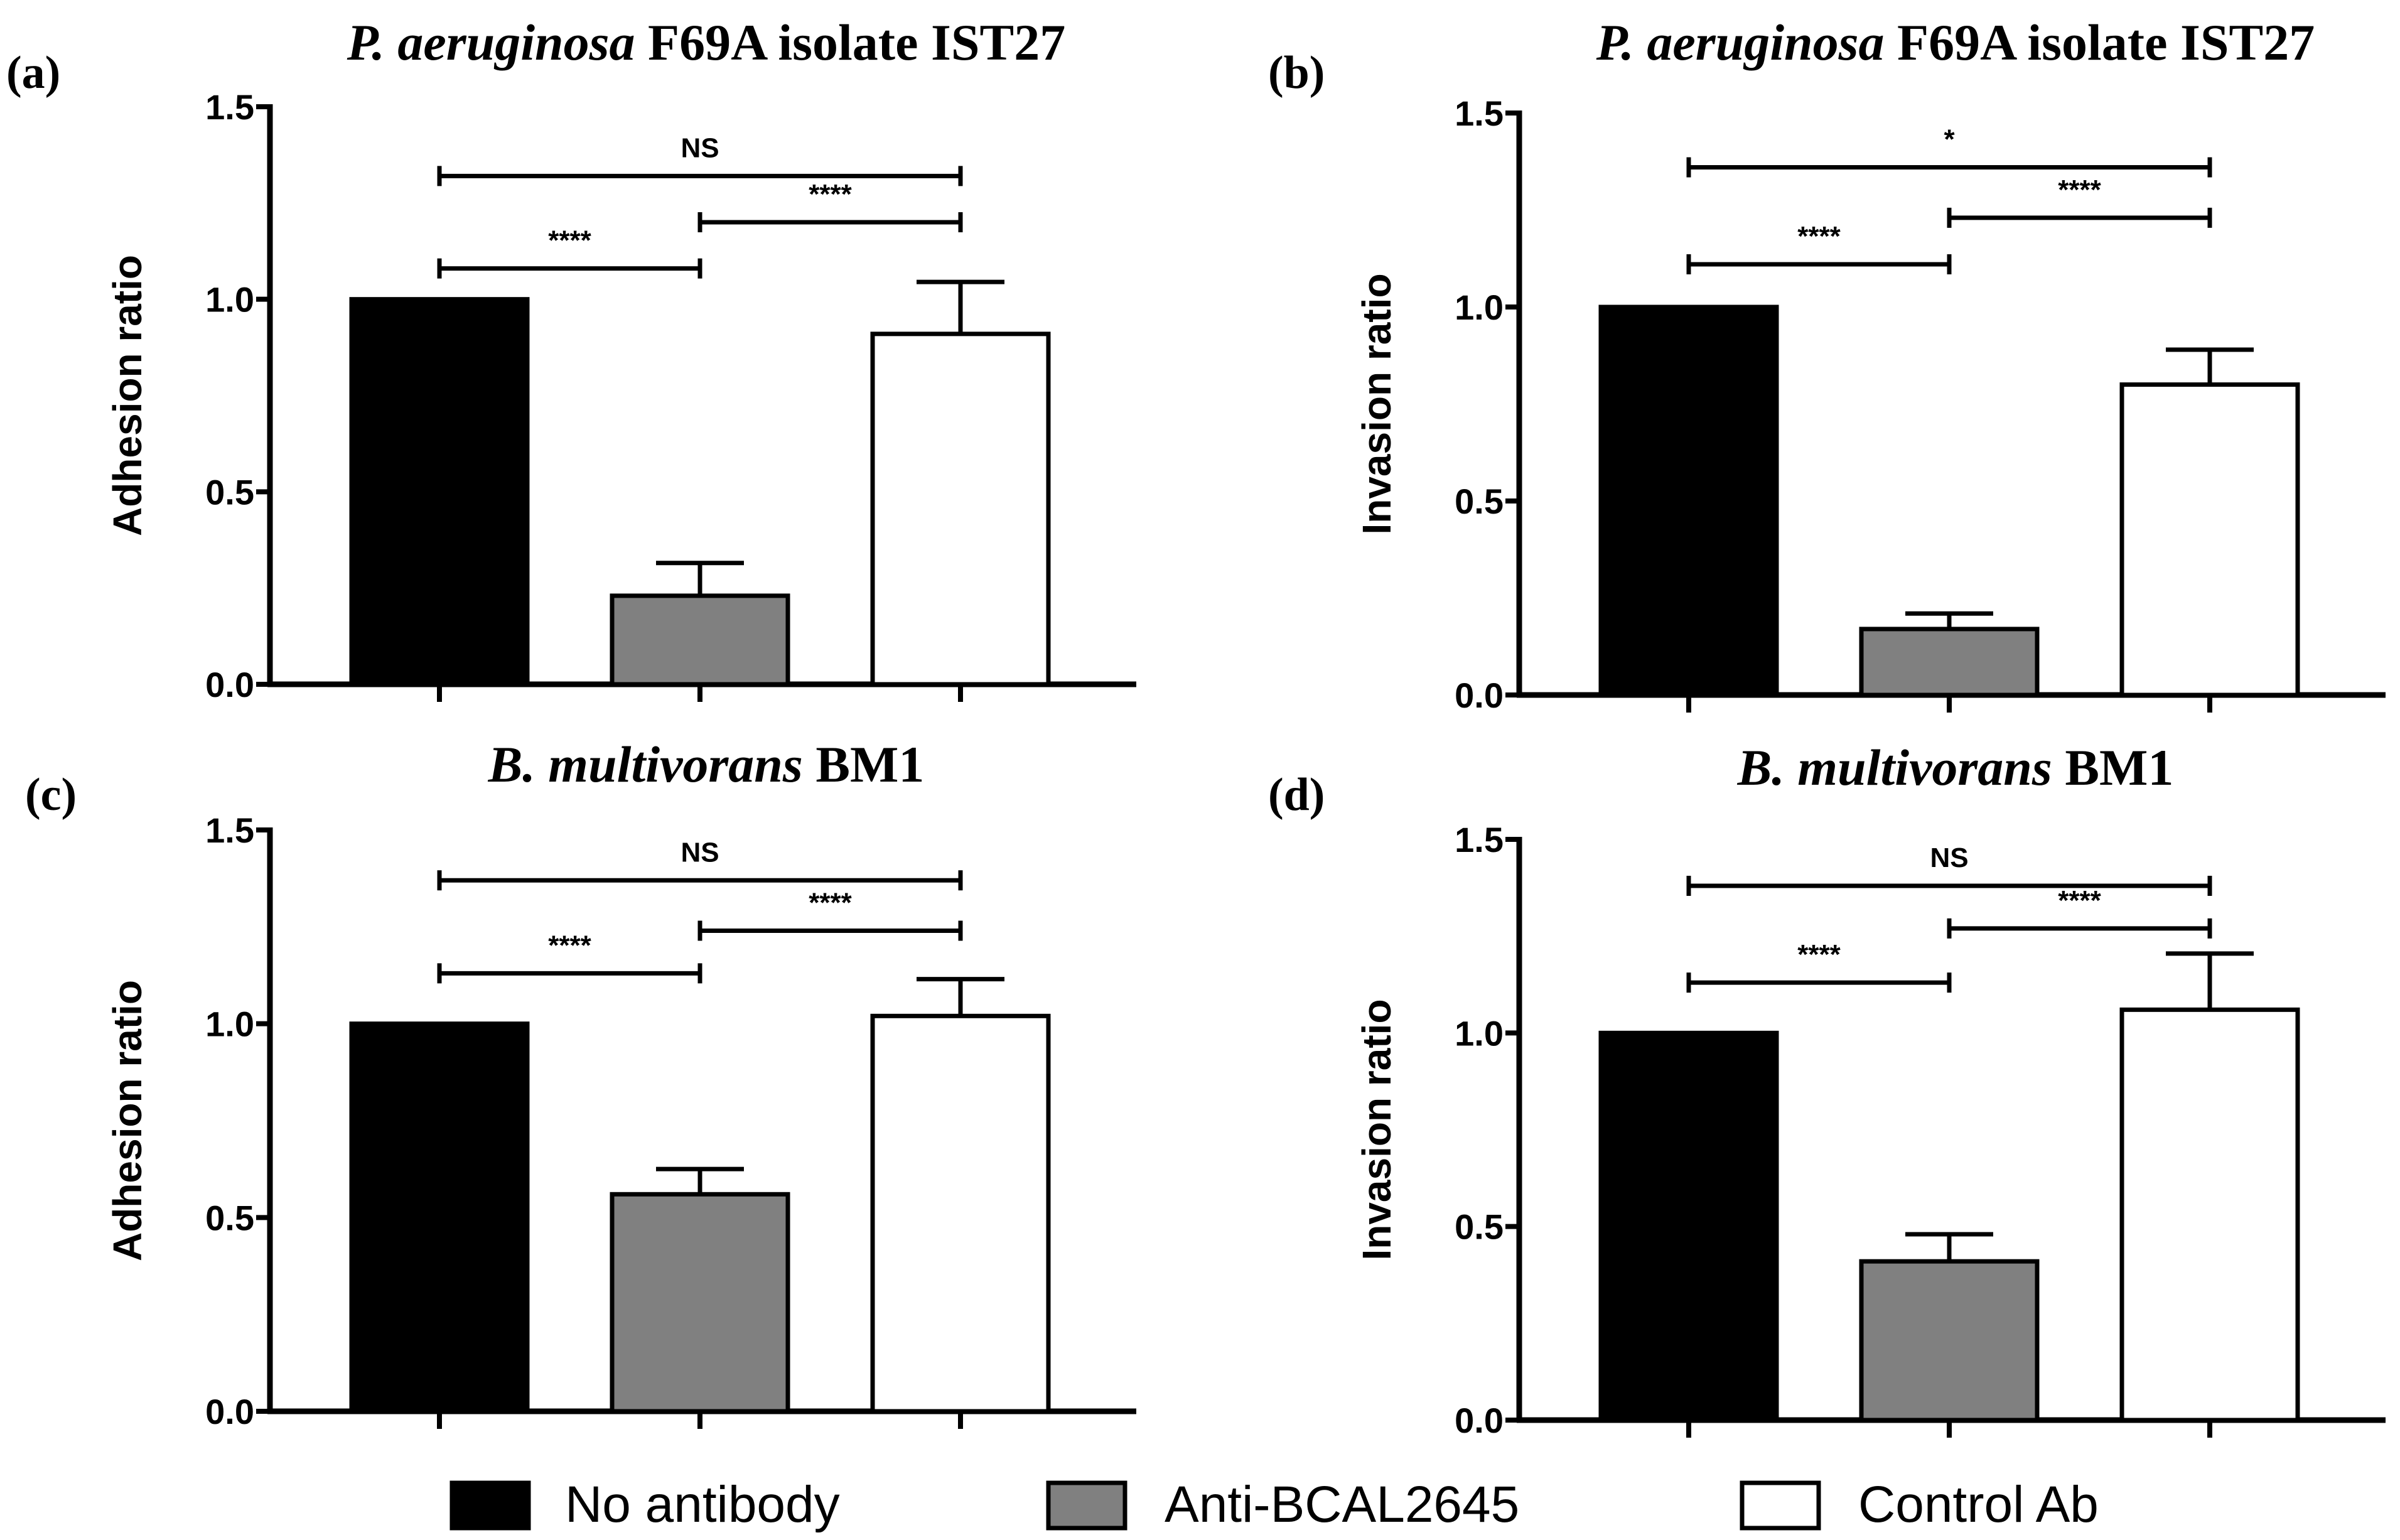  What do you see at coordinates (1296, 73) in the screenshot?
I see `panel-label: (b)` at bounding box center [1296, 73].